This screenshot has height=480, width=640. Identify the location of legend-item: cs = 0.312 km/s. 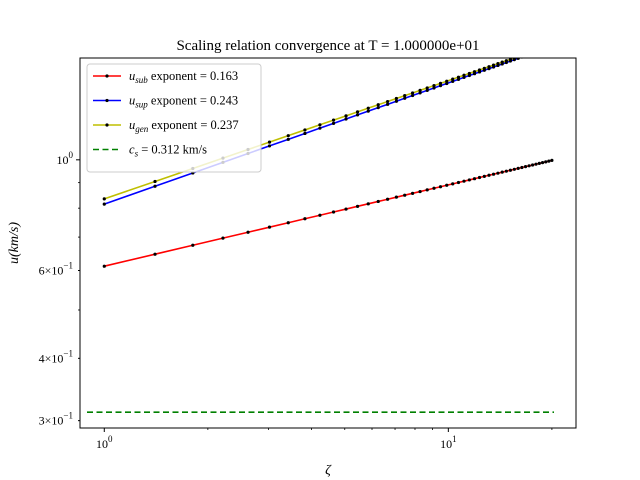
(150, 151).